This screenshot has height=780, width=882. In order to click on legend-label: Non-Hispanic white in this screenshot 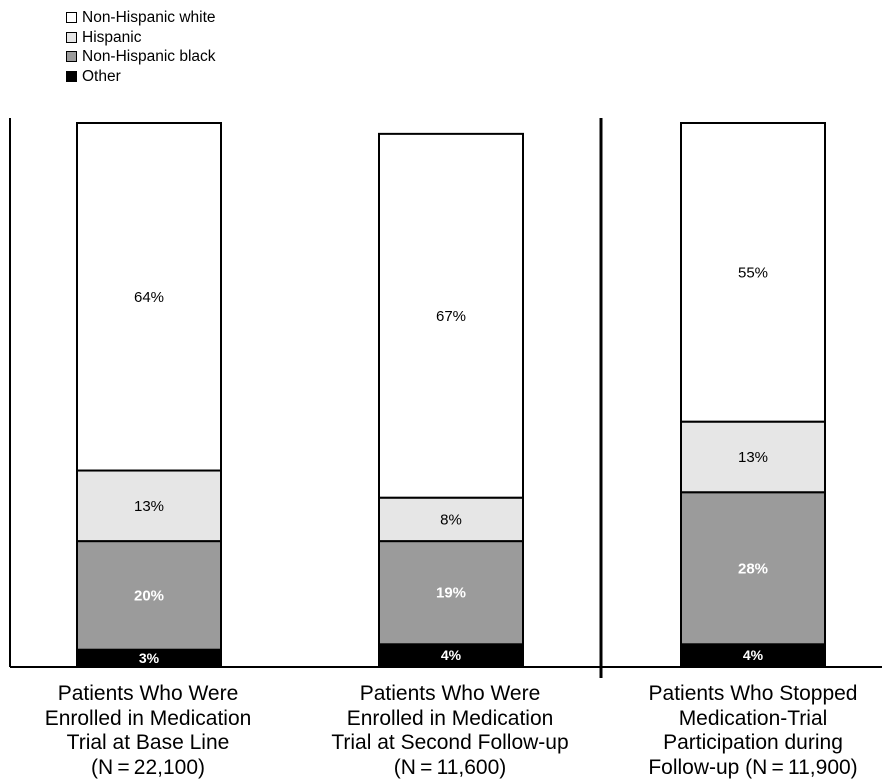, I will do `click(149, 17)`.